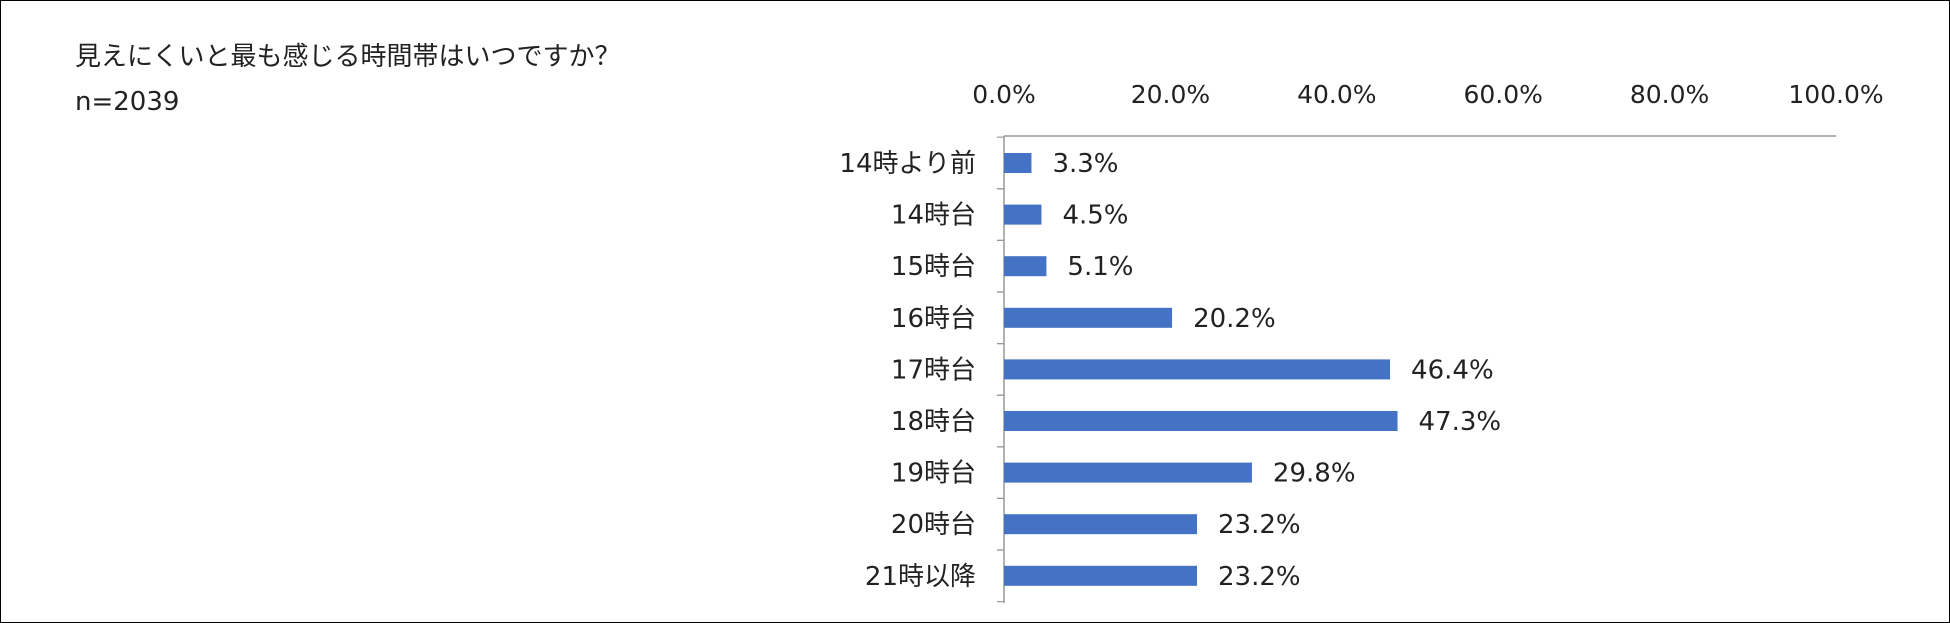 This screenshot has width=1950, height=623. Describe the element at coordinates (1095, 216) in the screenshot. I see `data-label: 4.5%` at that location.